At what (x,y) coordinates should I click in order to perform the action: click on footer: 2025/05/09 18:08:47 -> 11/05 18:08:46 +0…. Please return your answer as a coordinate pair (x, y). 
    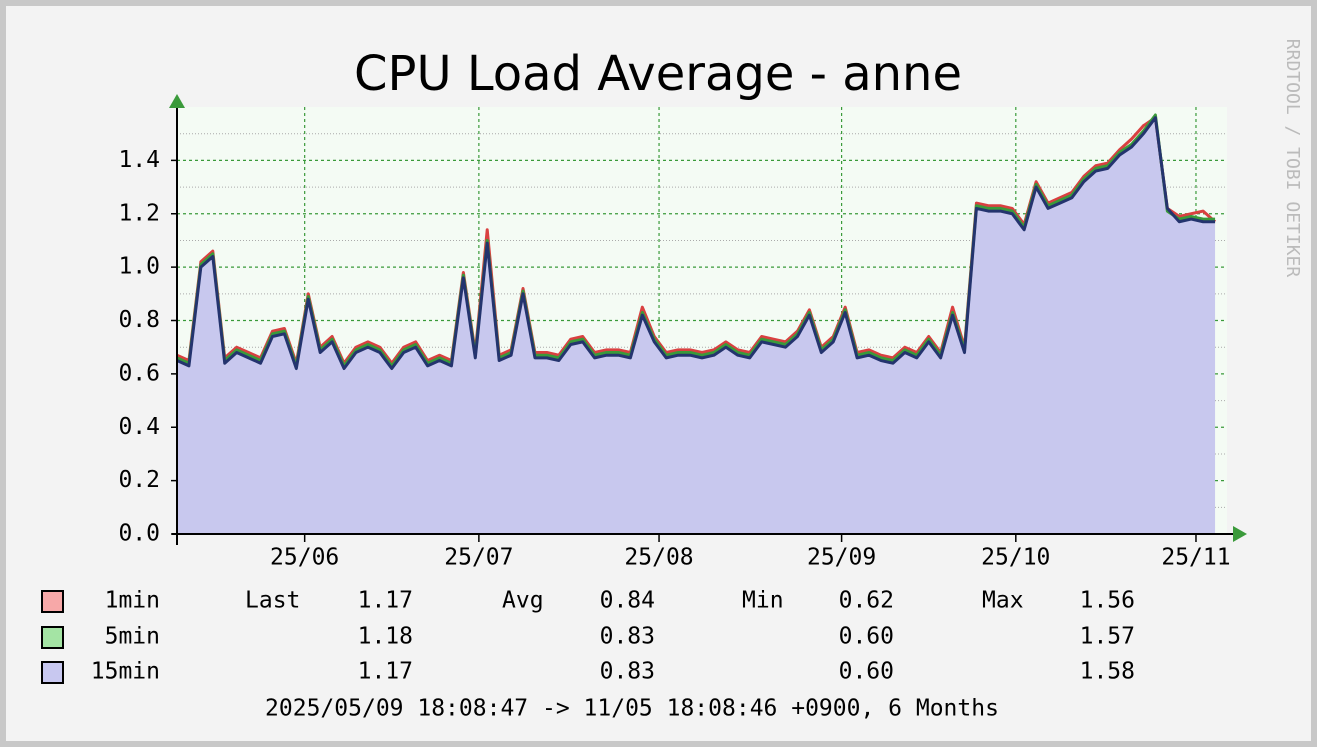
    Looking at the image, I should click on (632, 709).